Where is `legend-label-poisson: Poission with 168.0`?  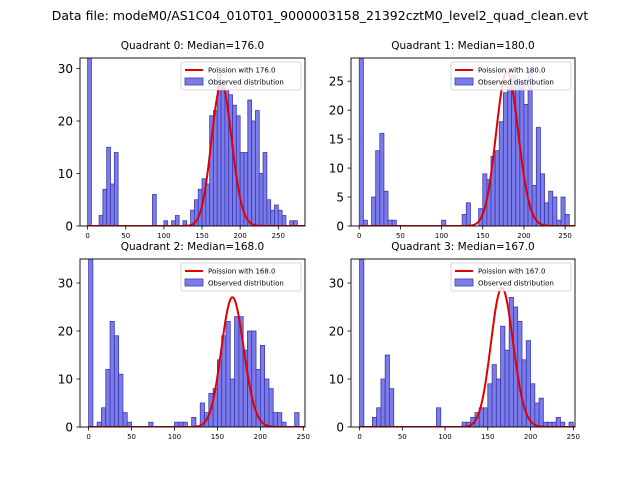
legend-label-poisson: Poission with 168.0 is located at coordinates (242, 272).